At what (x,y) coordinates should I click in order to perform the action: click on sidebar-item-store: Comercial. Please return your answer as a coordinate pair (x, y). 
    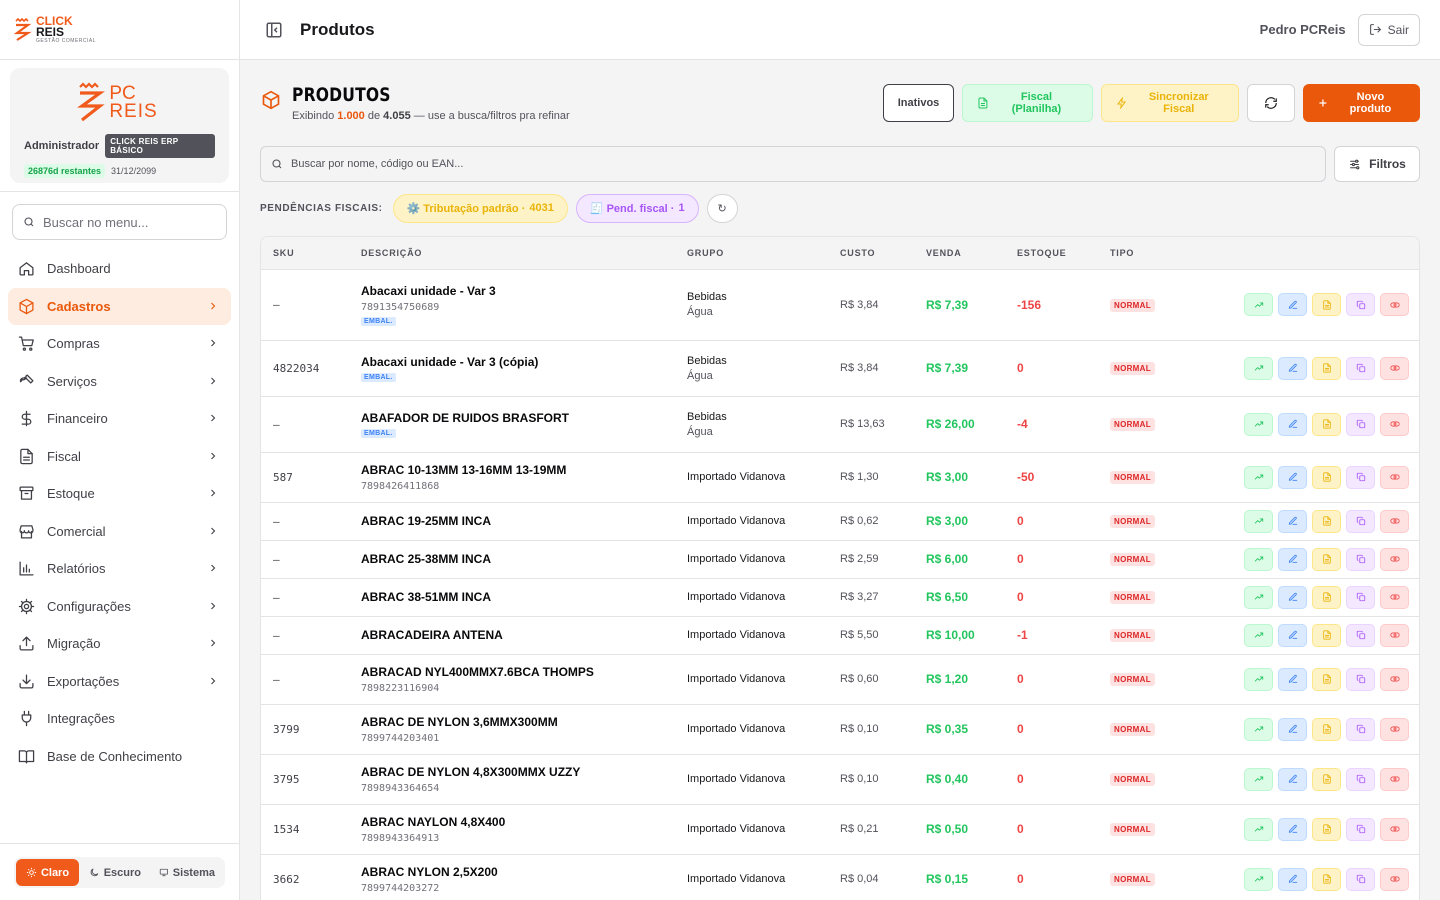
    Looking at the image, I should click on (119, 532).